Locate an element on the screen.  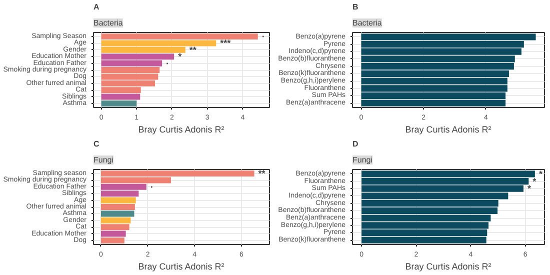
text: A is located at coordinates (97, 7).